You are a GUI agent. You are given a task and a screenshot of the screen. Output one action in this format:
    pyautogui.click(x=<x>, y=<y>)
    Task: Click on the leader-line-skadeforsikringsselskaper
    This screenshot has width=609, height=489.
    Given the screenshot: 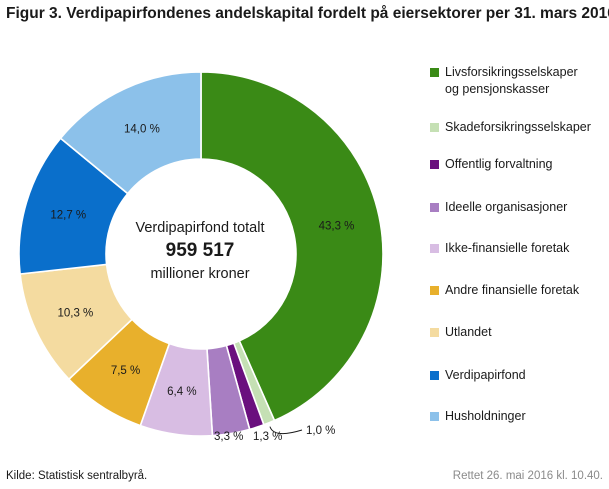 What is the action you would take?
    pyautogui.click(x=286, y=430)
    